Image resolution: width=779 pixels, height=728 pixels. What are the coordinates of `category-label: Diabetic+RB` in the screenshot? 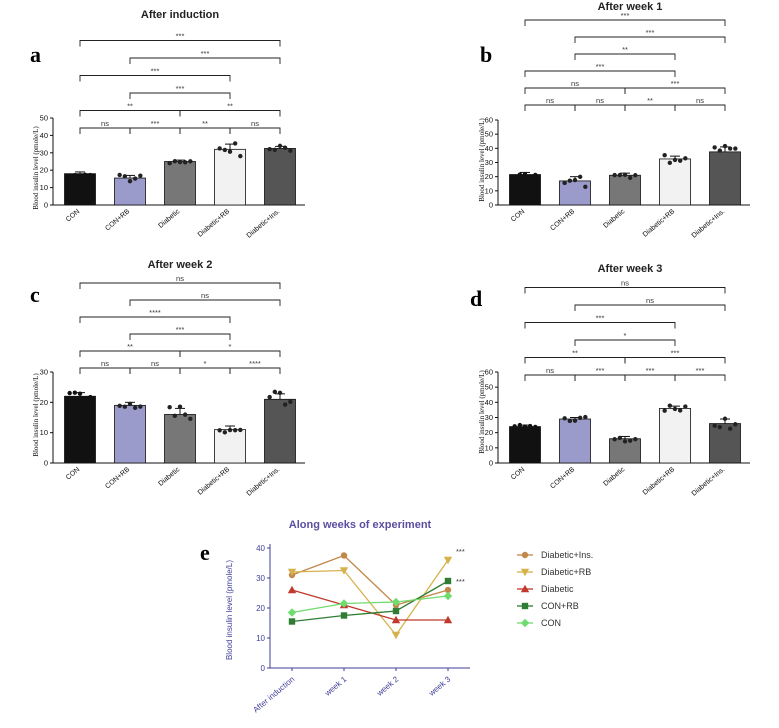 It's located at (659, 481).